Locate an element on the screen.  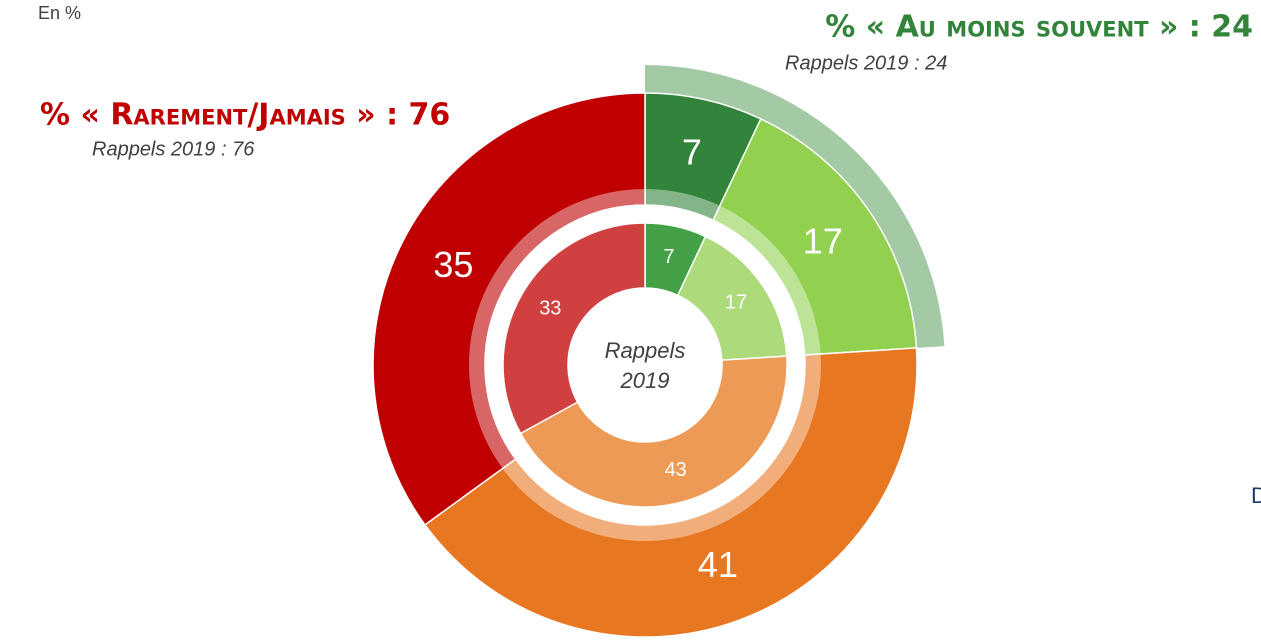
header-green: % « Au moins souvent » : 24 is located at coordinates (1039, 27).